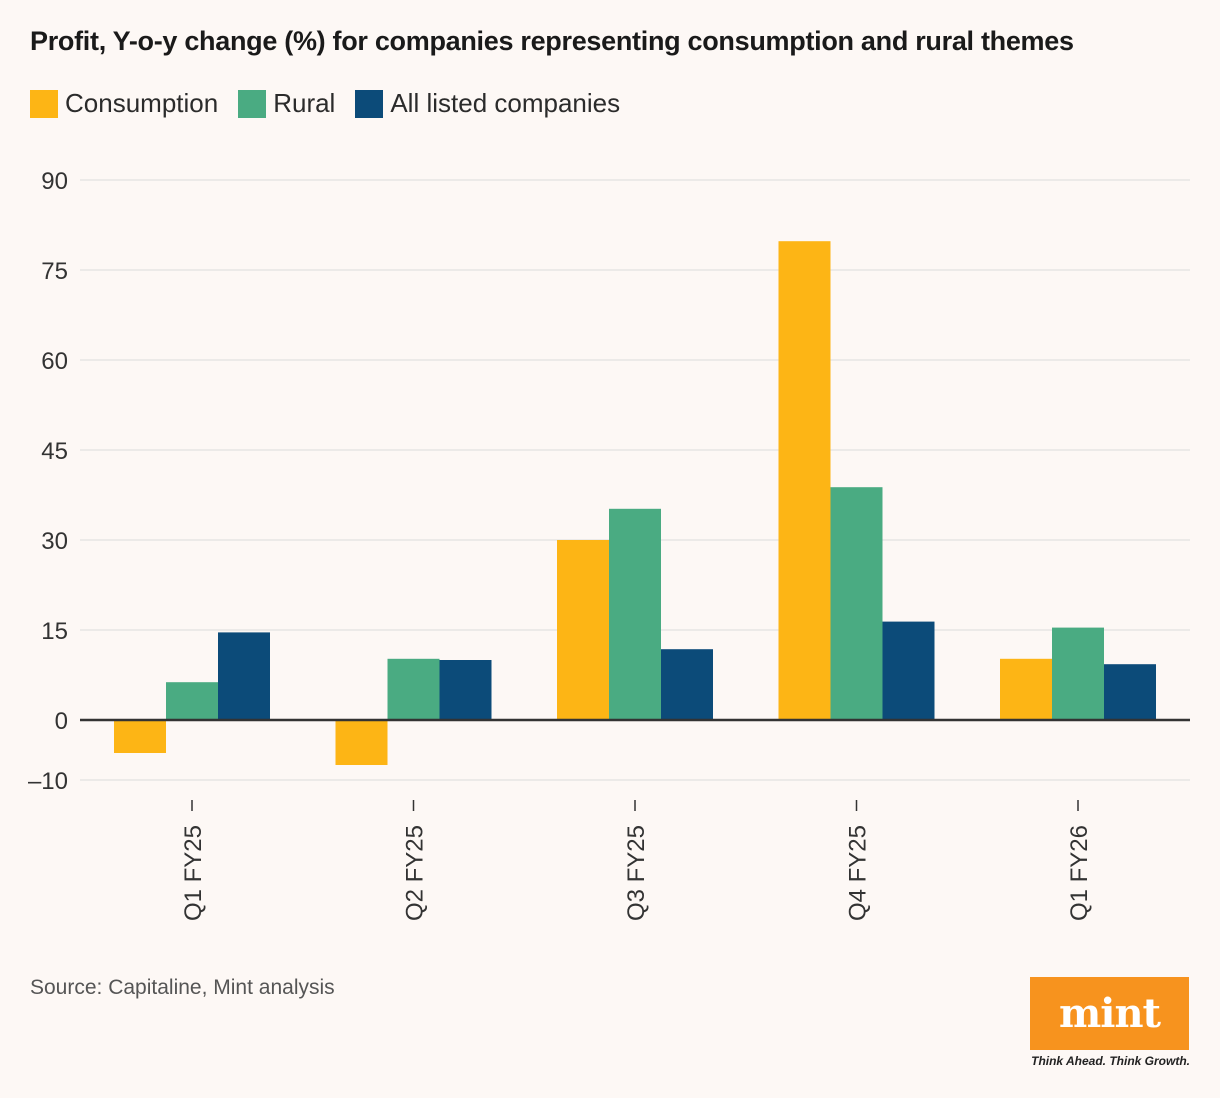 The image size is (1220, 1098). I want to click on bar-rural-q1-fy25, so click(192, 701).